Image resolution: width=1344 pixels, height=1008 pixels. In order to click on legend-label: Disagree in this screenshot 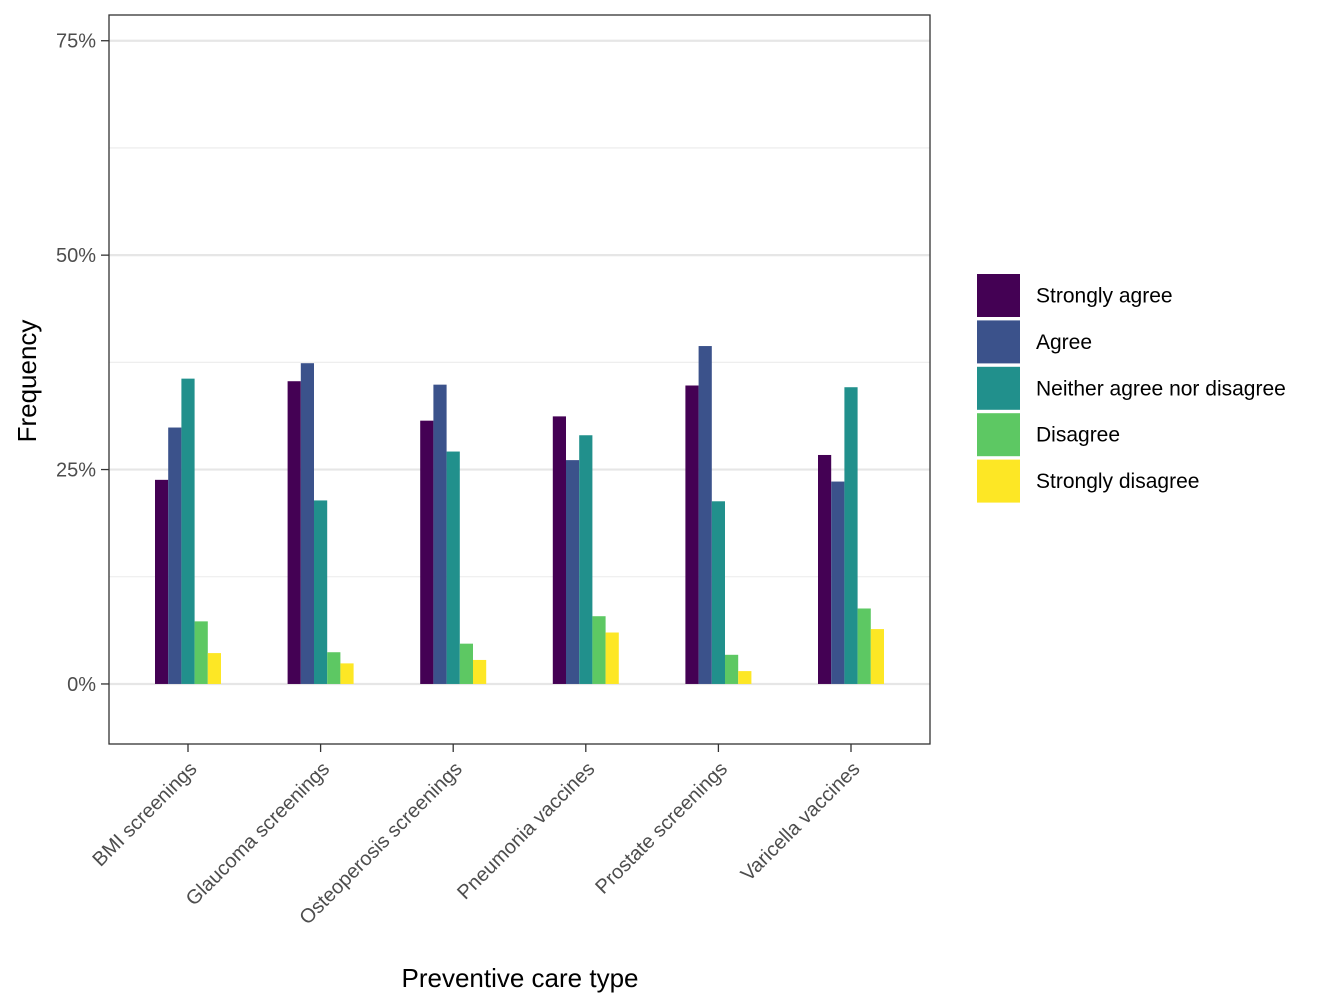, I will do `click(1078, 435)`.